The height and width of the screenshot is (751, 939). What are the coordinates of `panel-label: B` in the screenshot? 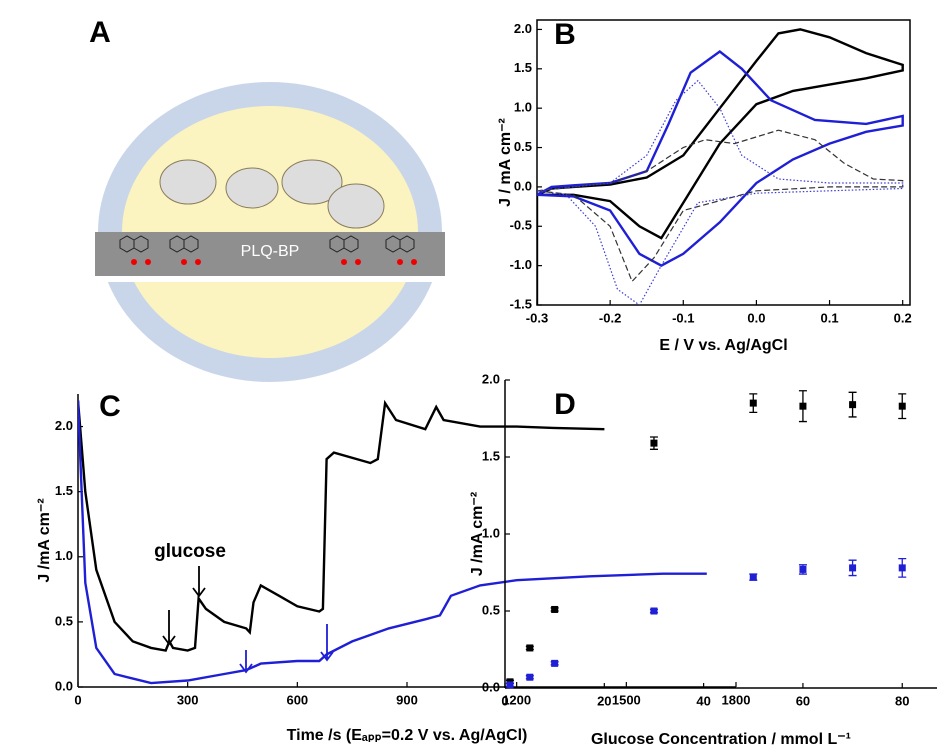 It's located at (565, 34).